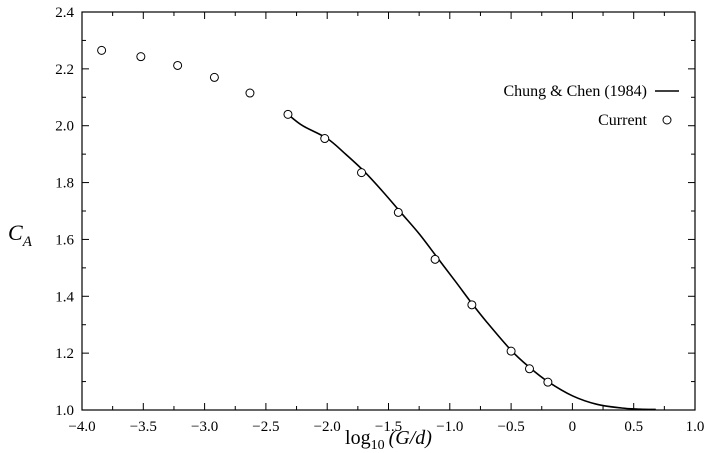  Describe the element at coordinates (449, 427) in the screenshot. I see `x-tick-label: −1.0` at that location.